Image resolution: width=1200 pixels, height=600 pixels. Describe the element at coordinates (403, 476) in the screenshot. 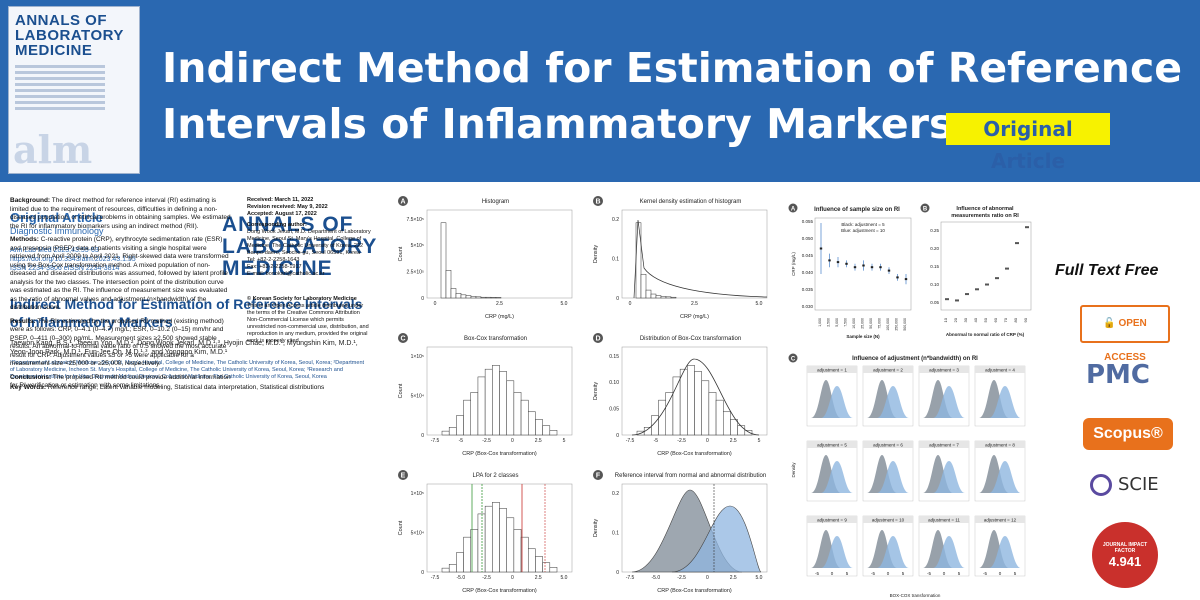

I see `panel-letter: E` at that location.